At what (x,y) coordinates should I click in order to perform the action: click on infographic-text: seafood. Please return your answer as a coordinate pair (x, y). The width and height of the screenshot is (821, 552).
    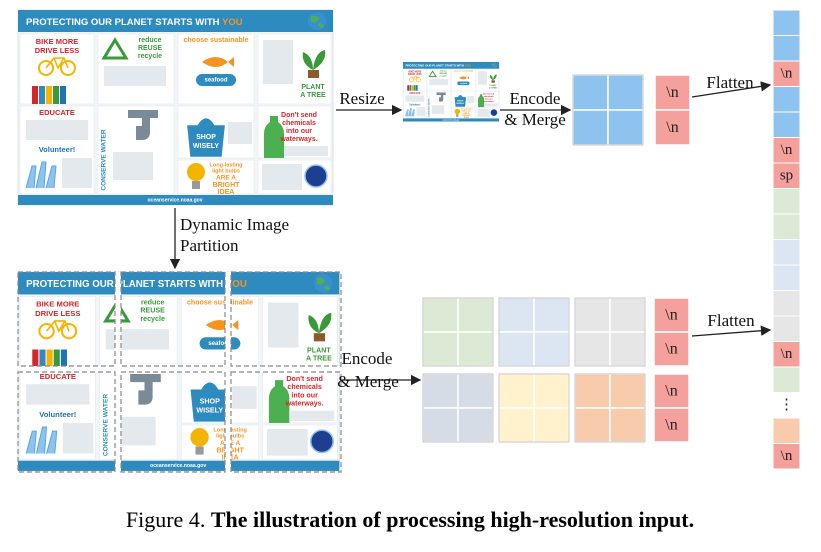
    Looking at the image, I should click on (215, 81).